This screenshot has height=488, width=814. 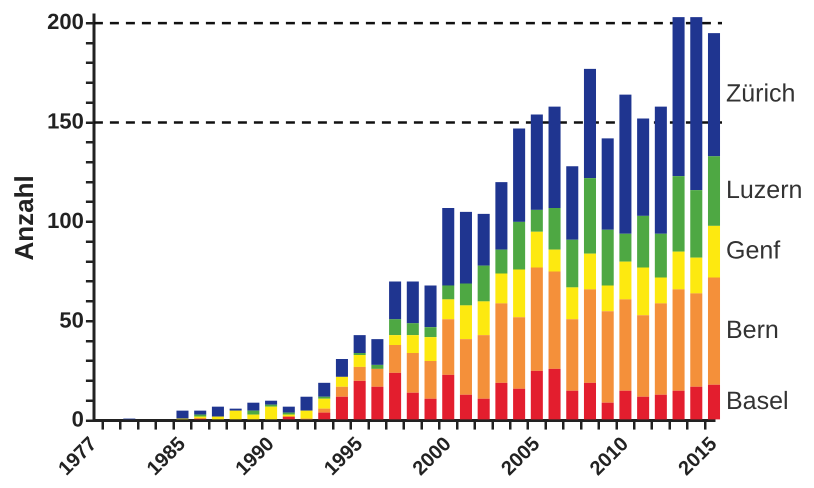 What do you see at coordinates (757, 400) in the screenshot?
I see `series-label: Basel` at bounding box center [757, 400].